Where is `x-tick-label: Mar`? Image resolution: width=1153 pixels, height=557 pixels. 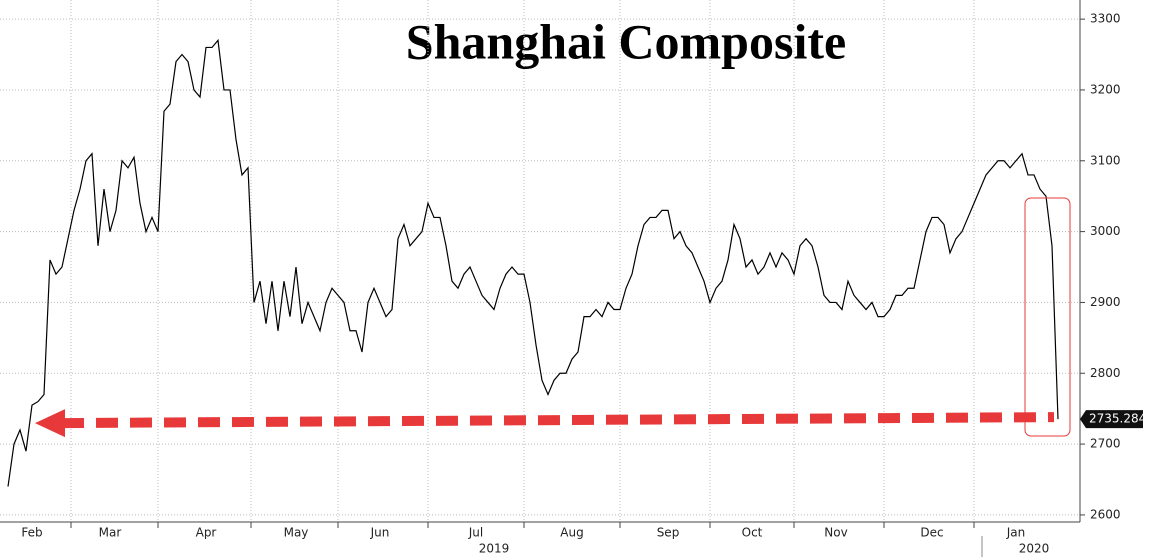
x-tick-label: Mar is located at coordinates (110, 533).